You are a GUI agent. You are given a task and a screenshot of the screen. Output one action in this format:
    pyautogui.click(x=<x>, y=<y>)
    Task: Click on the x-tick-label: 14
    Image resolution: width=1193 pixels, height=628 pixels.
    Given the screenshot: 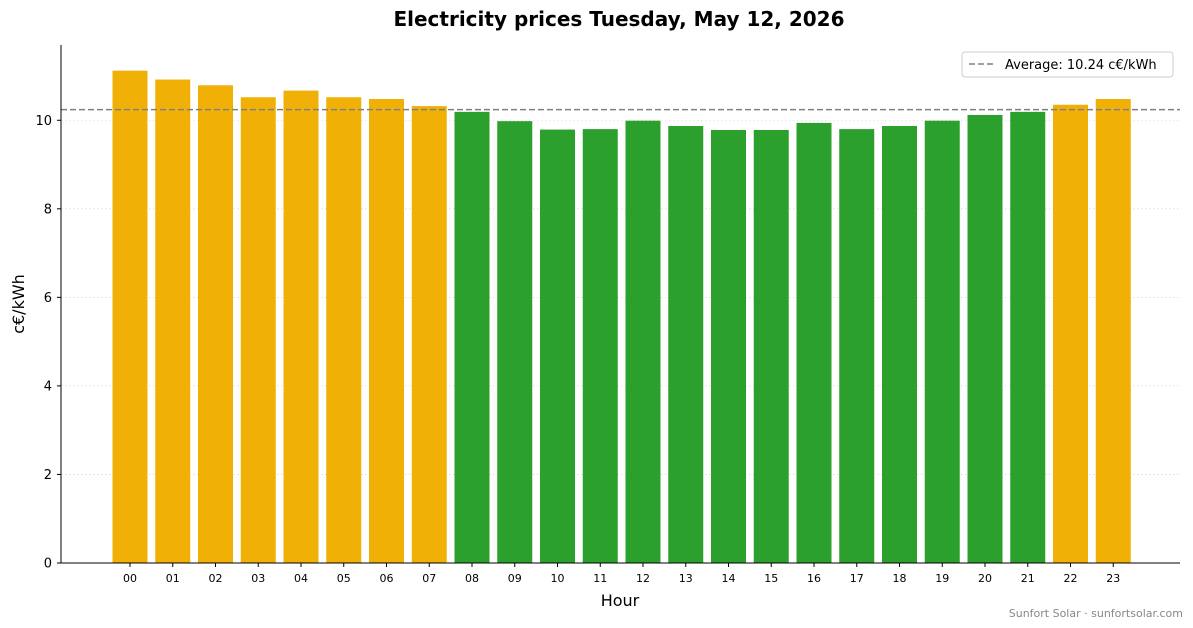 What is the action you would take?
    pyautogui.click(x=729, y=578)
    